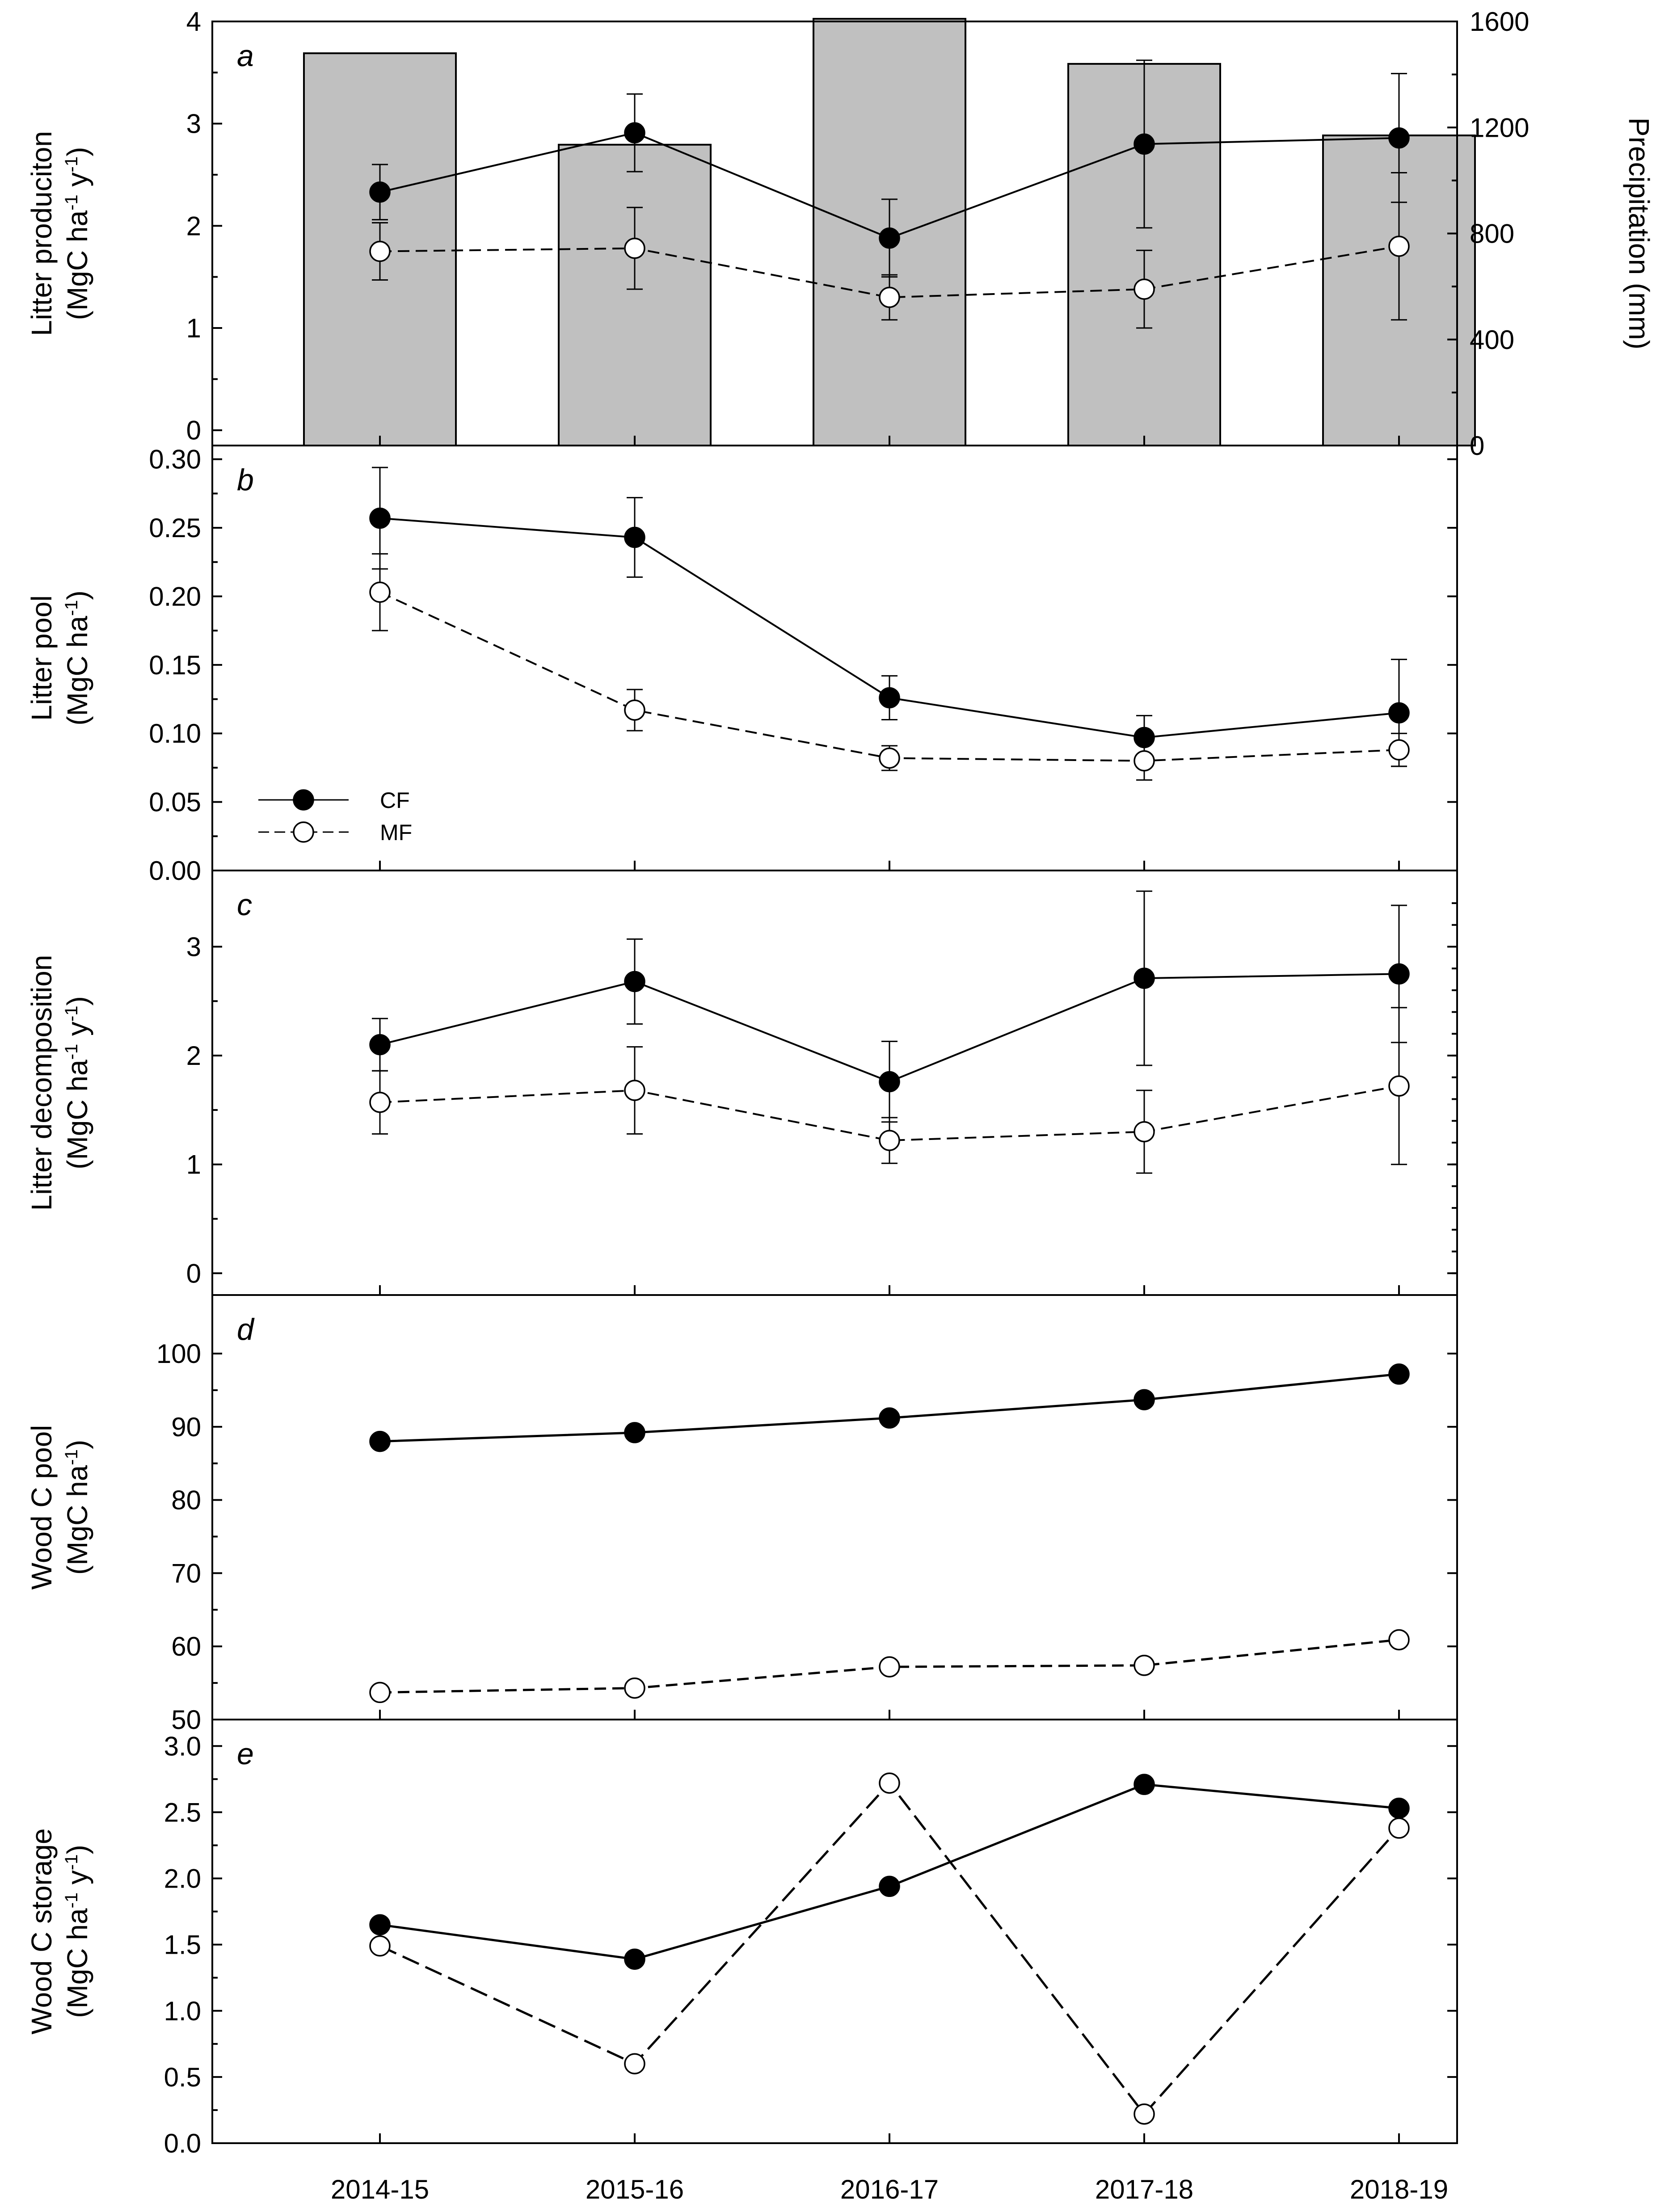 This screenshot has width=1656, height=2212. I want to click on legend-label: CF, so click(395, 800).